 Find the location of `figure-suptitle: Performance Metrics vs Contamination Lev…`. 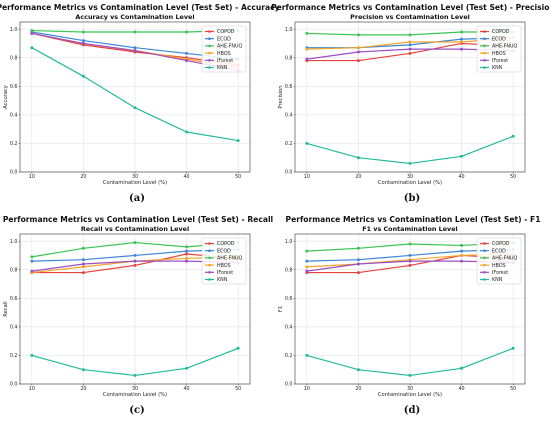

figure-suptitle: Performance Metrics vs Contamination Lev… is located at coordinates (413, 219).